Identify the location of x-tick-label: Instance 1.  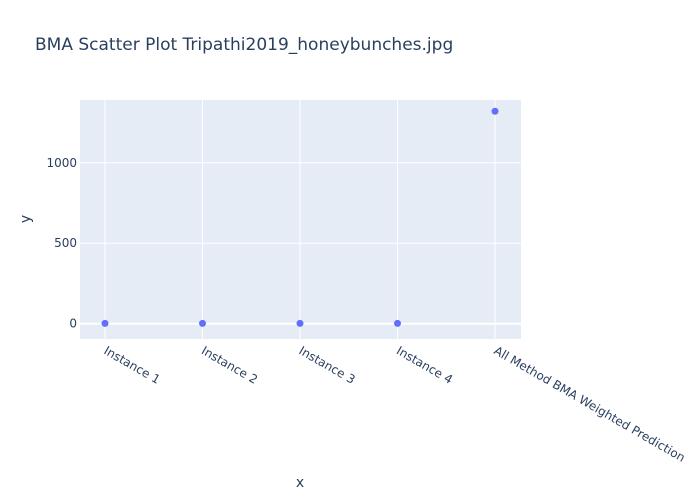
(132, 364).